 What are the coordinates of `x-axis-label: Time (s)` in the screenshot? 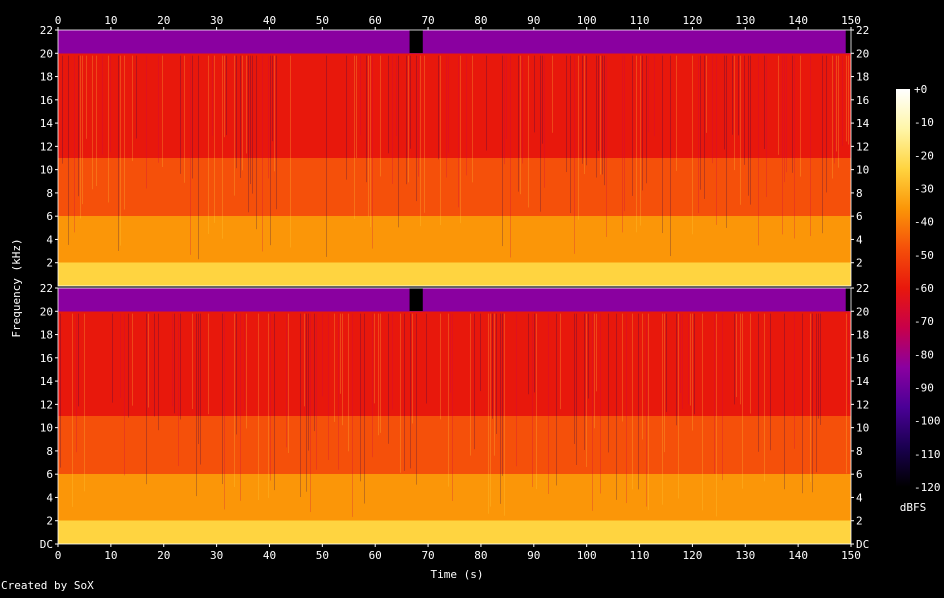 It's located at (457, 574).